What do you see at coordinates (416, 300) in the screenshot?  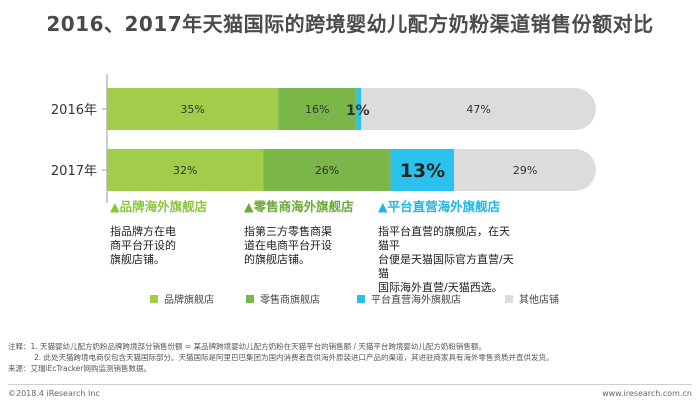 I see `legend-label: 平台直营海外旗舰店` at bounding box center [416, 300].